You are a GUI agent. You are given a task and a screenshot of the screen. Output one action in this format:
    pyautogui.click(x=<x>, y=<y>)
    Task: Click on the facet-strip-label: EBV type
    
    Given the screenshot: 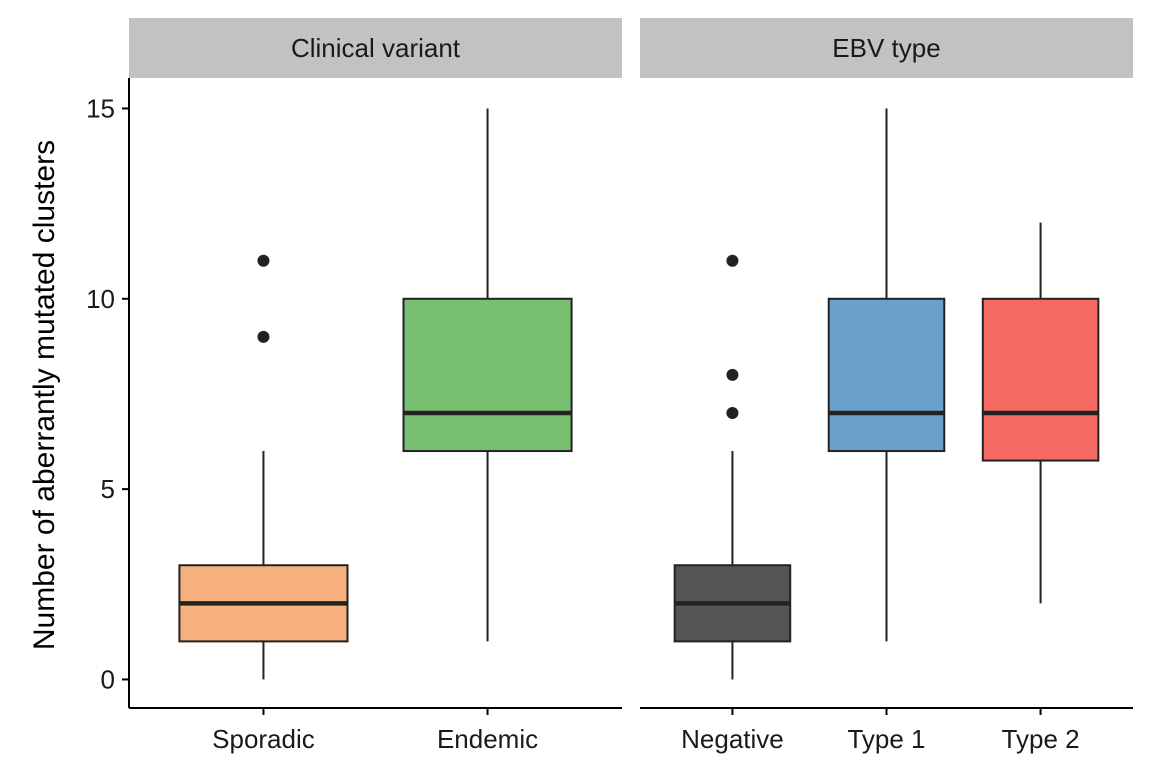 What is the action you would take?
    pyautogui.click(x=886, y=48)
    